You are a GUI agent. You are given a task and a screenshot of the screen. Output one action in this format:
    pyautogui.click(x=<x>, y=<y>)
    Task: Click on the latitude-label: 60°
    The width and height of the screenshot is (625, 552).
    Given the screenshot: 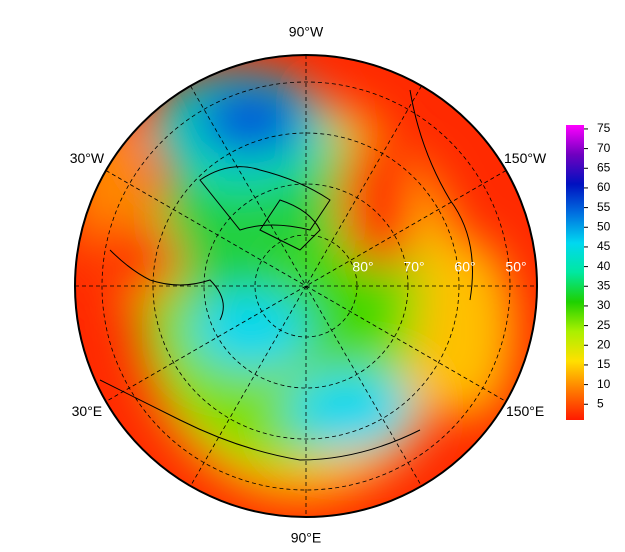 What is the action you would take?
    pyautogui.click(x=464, y=267)
    